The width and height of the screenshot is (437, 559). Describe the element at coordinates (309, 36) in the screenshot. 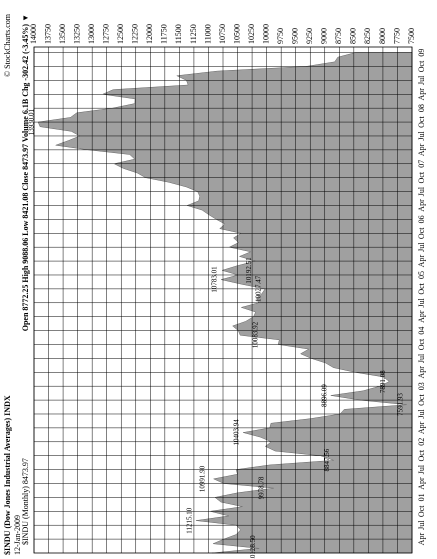

I see `y-tick-label: 9250` at that location.